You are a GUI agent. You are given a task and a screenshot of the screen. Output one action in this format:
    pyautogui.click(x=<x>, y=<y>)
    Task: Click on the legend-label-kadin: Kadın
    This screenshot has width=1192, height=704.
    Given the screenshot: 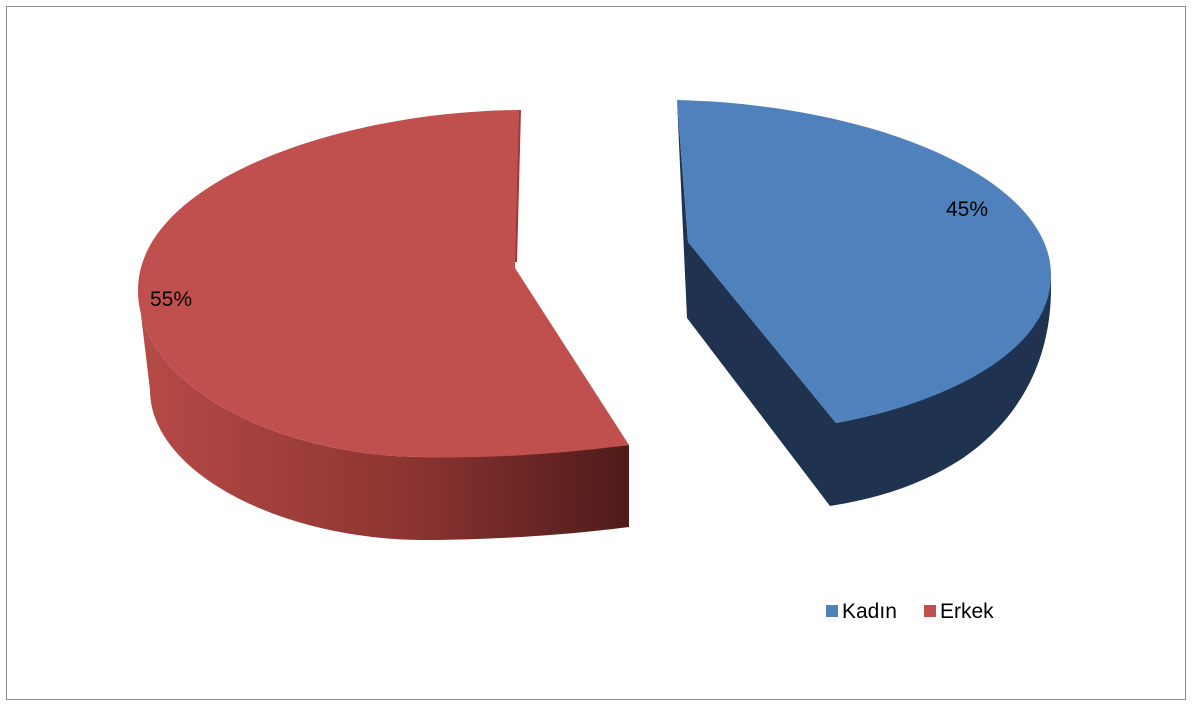 What is the action you would take?
    pyautogui.click(x=869, y=611)
    